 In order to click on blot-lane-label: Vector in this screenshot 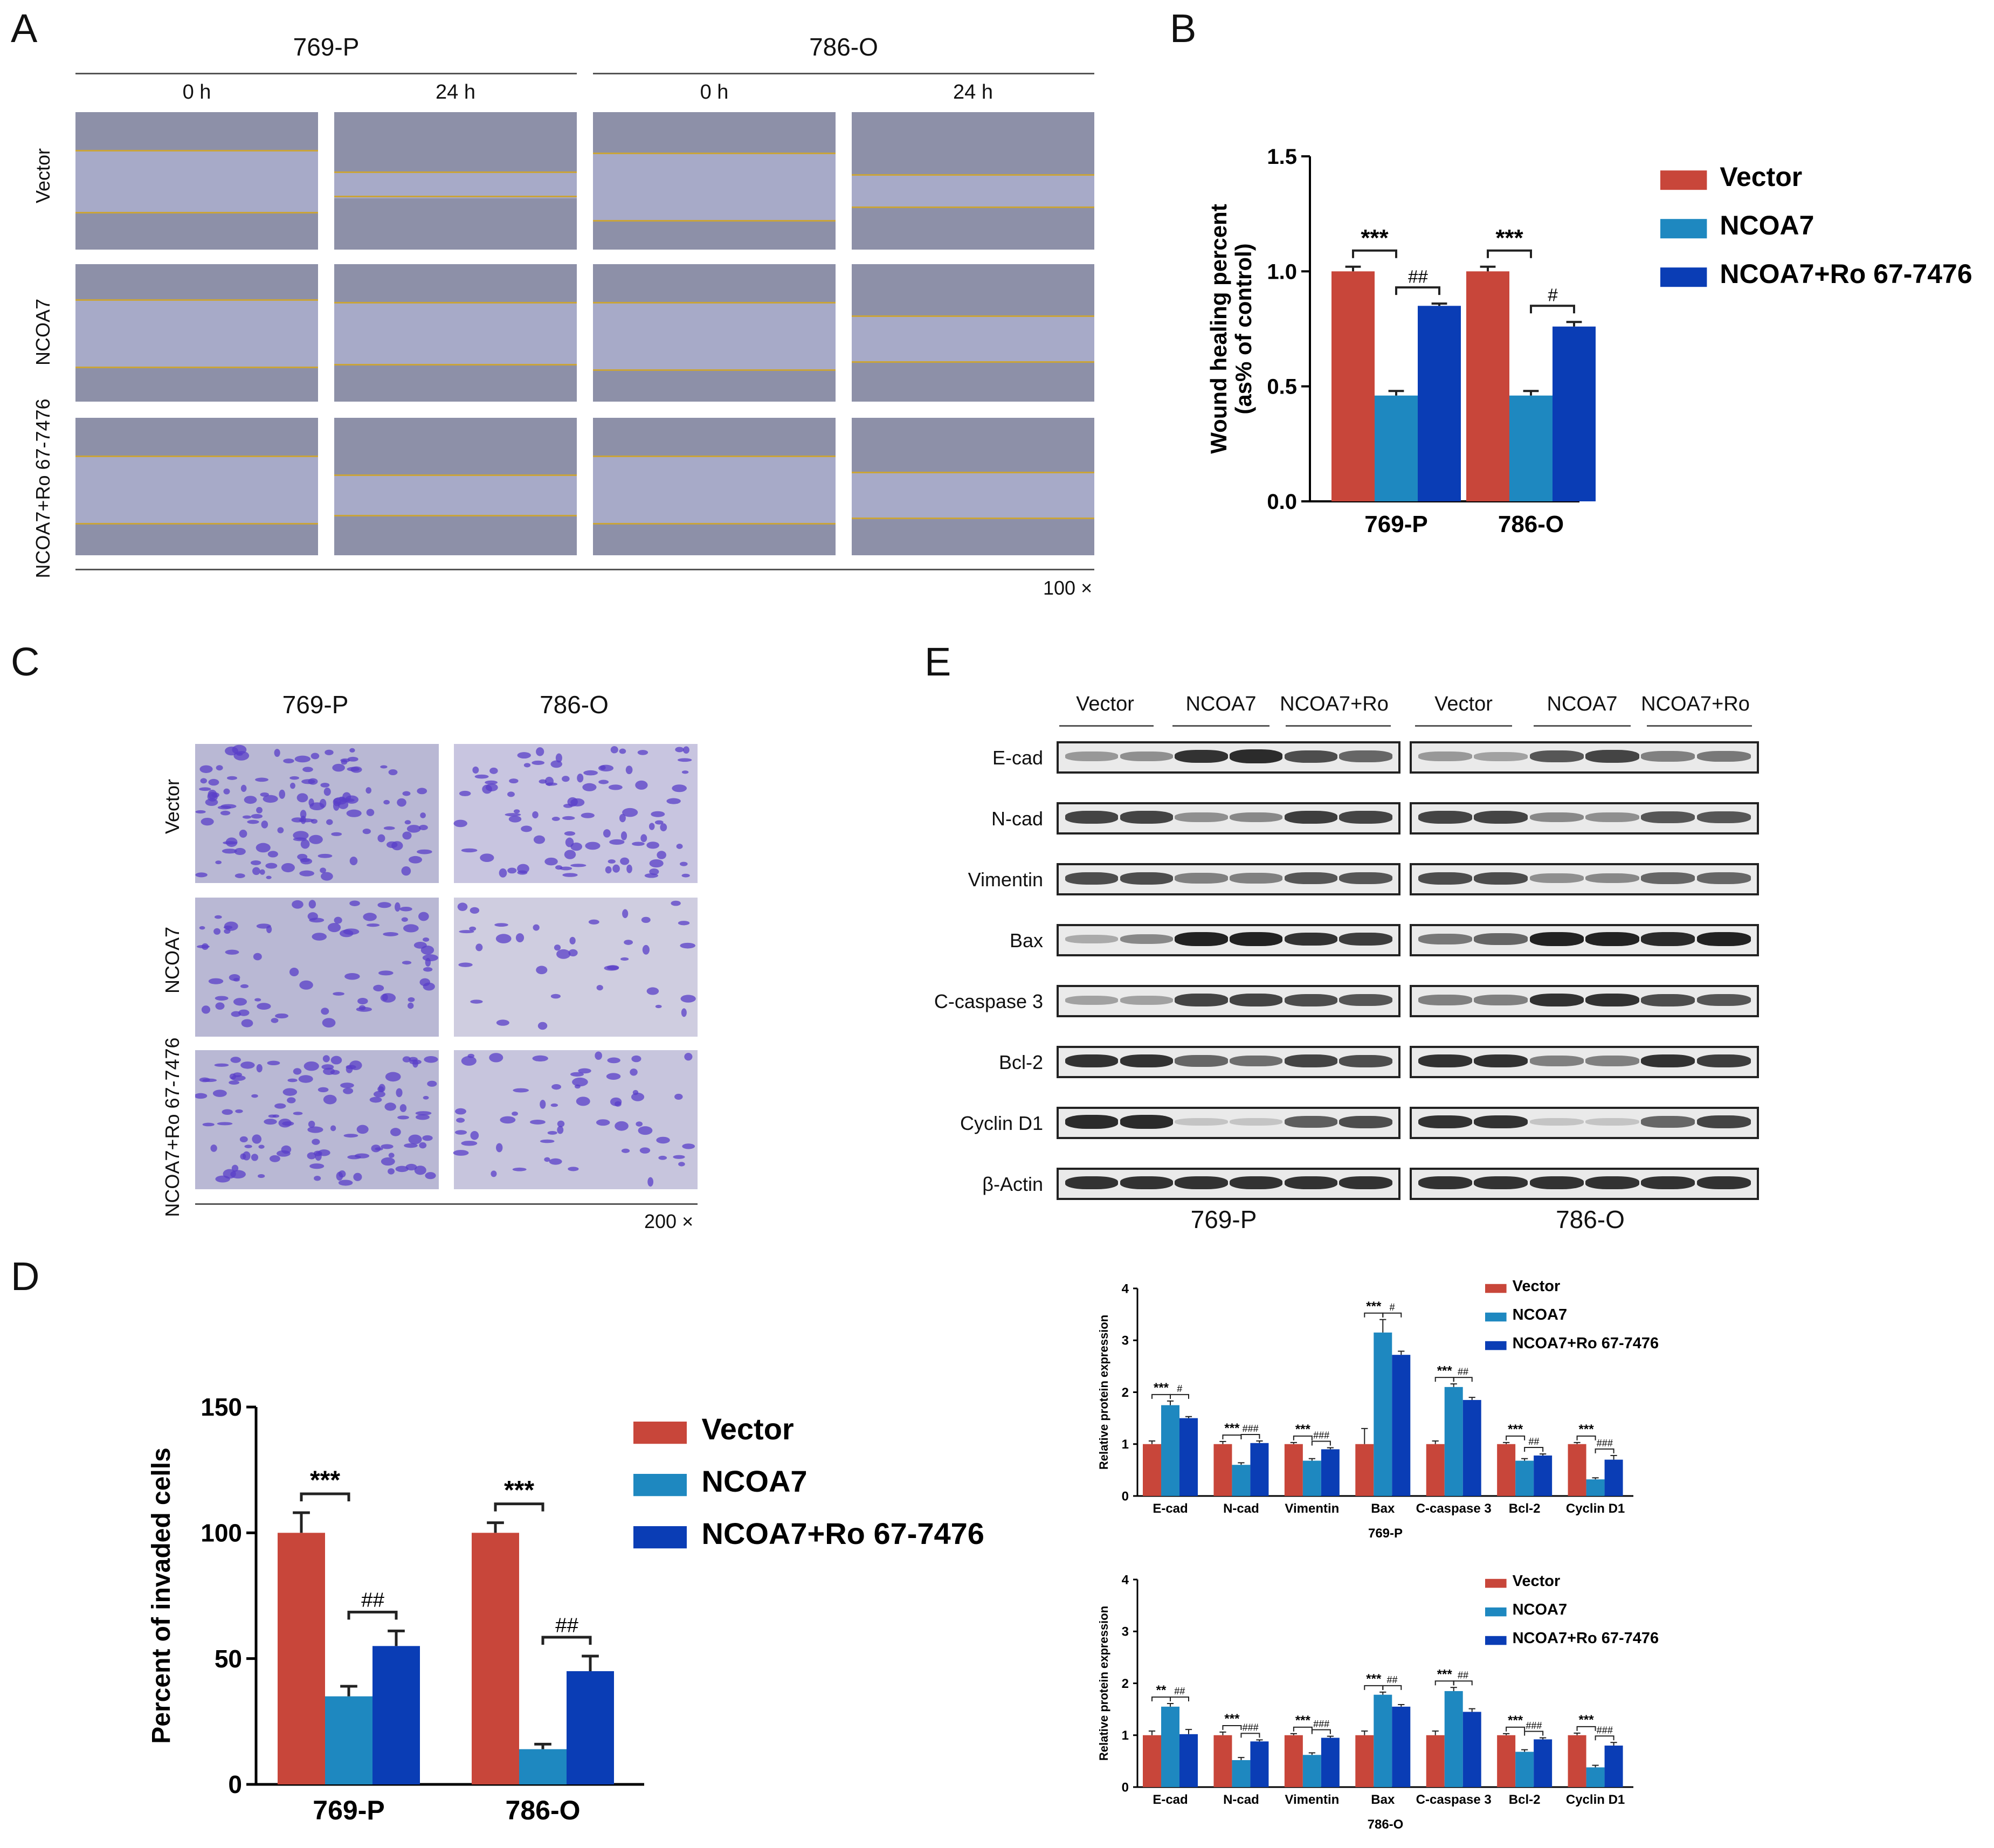, I will do `click(1105, 704)`.